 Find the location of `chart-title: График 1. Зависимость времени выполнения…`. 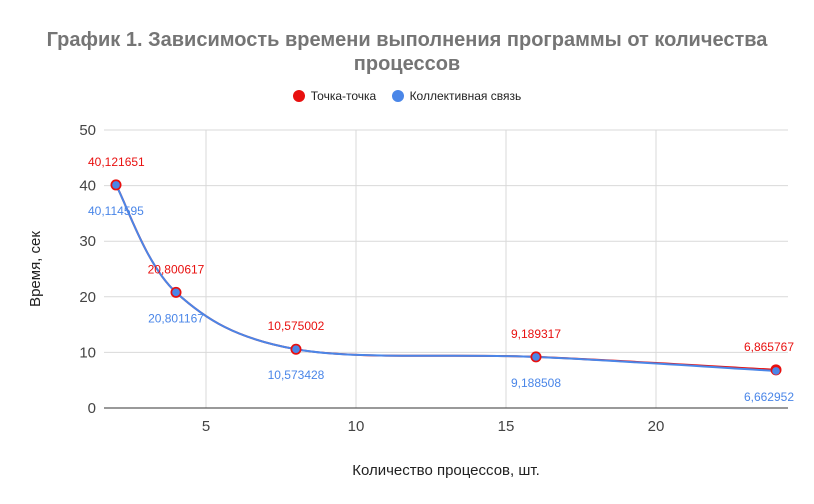

chart-title: График 1. Зависимость времени выполнения… is located at coordinates (407, 52).